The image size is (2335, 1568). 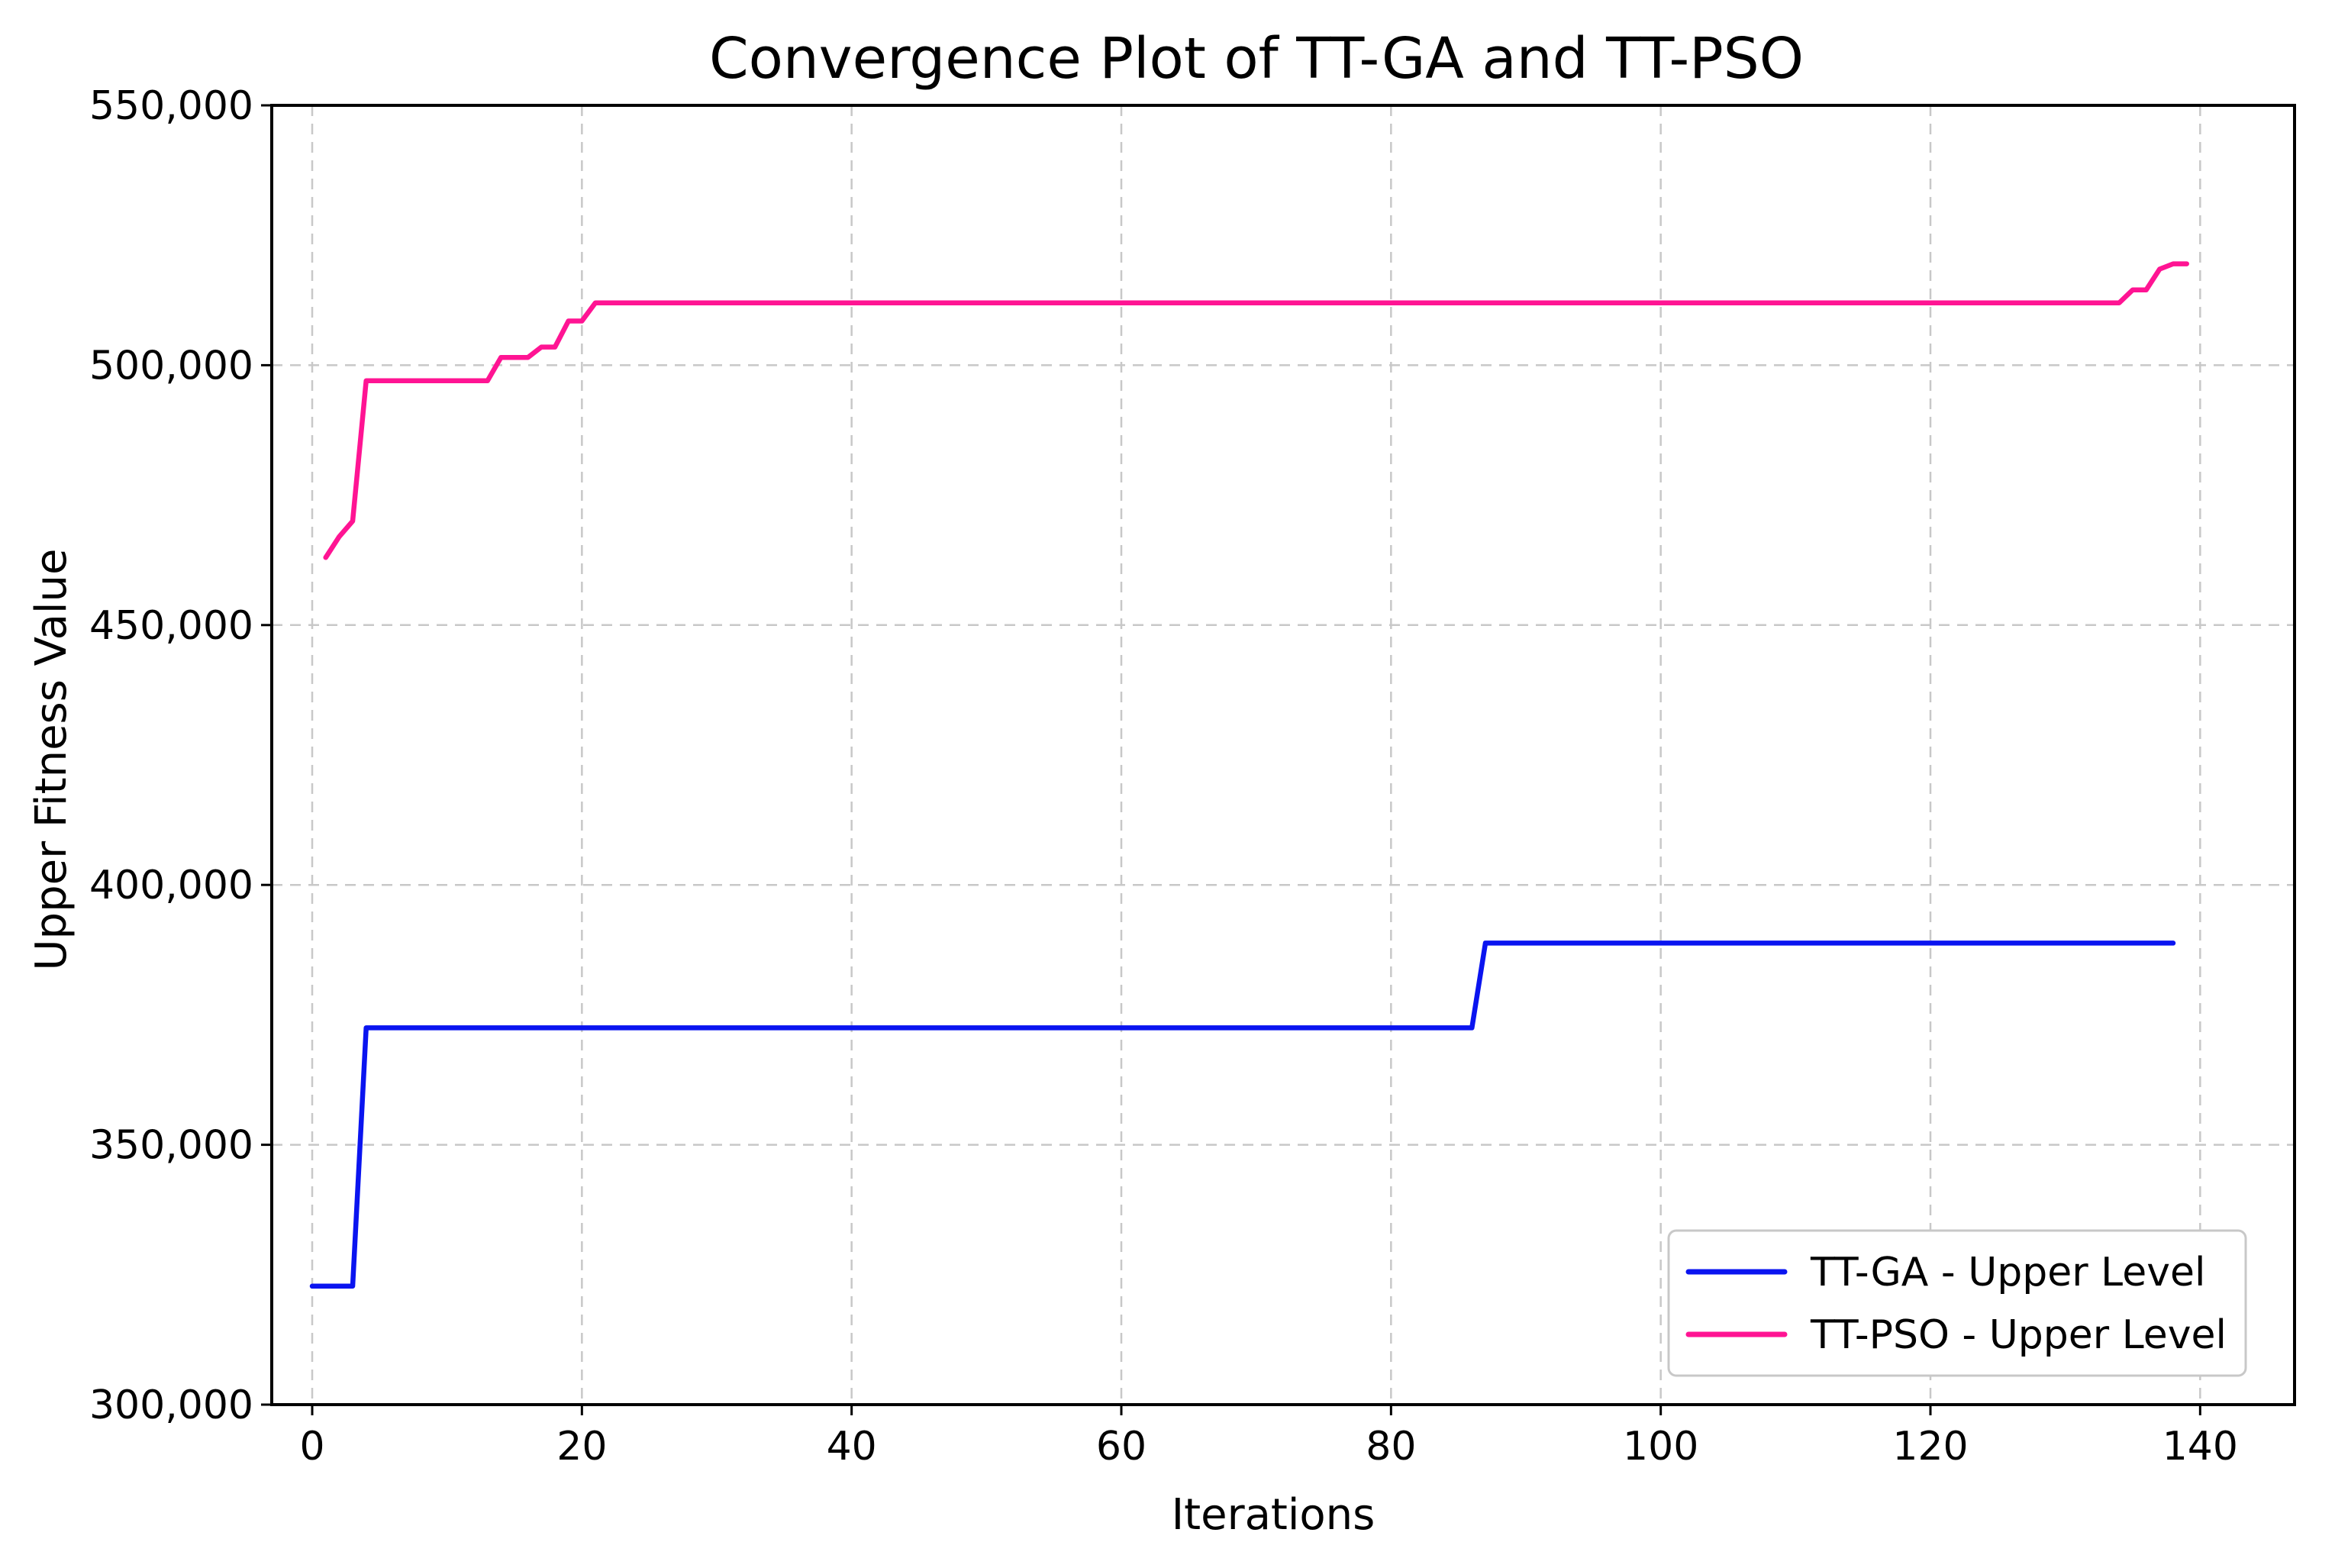 I want to click on x-tick-label: 100, so click(x=1660, y=1447).